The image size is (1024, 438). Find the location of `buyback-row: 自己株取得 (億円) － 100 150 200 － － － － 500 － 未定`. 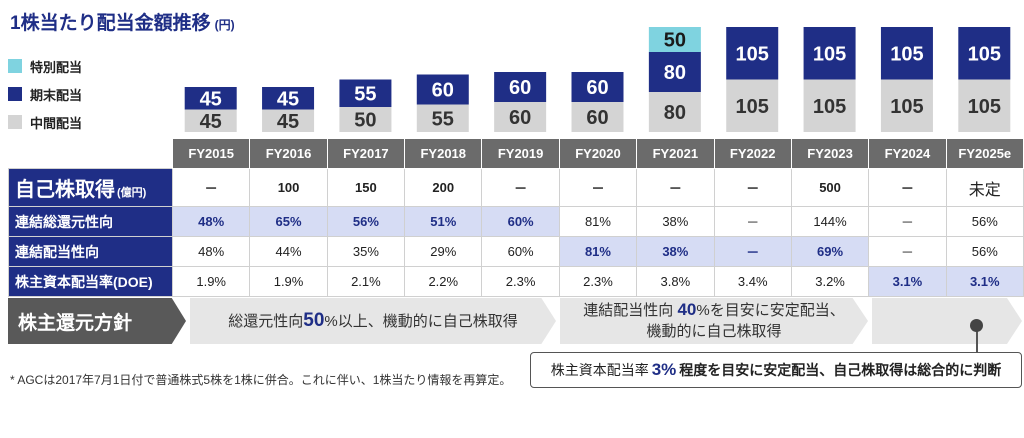

buyback-row: 自己株取得 (億円) － 100 150 200 － － － － 500 － 未定 is located at coordinates (516, 187).